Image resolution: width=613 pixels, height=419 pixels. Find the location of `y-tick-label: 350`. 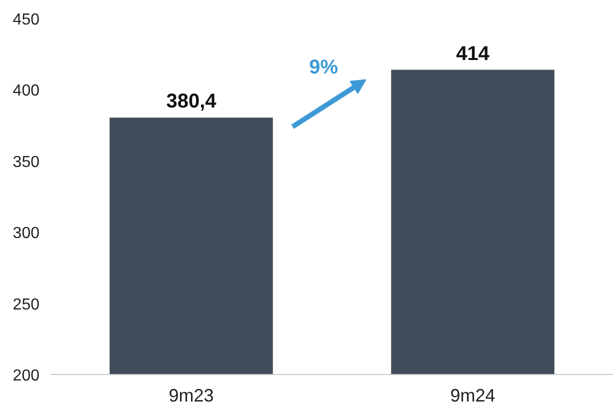

y-tick-label: 350 is located at coordinates (26, 162).